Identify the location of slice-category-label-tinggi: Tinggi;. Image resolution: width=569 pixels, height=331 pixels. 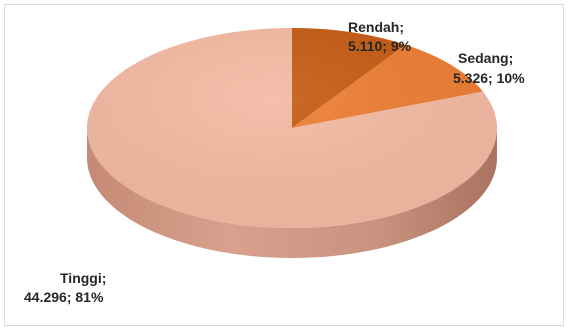
(83, 278).